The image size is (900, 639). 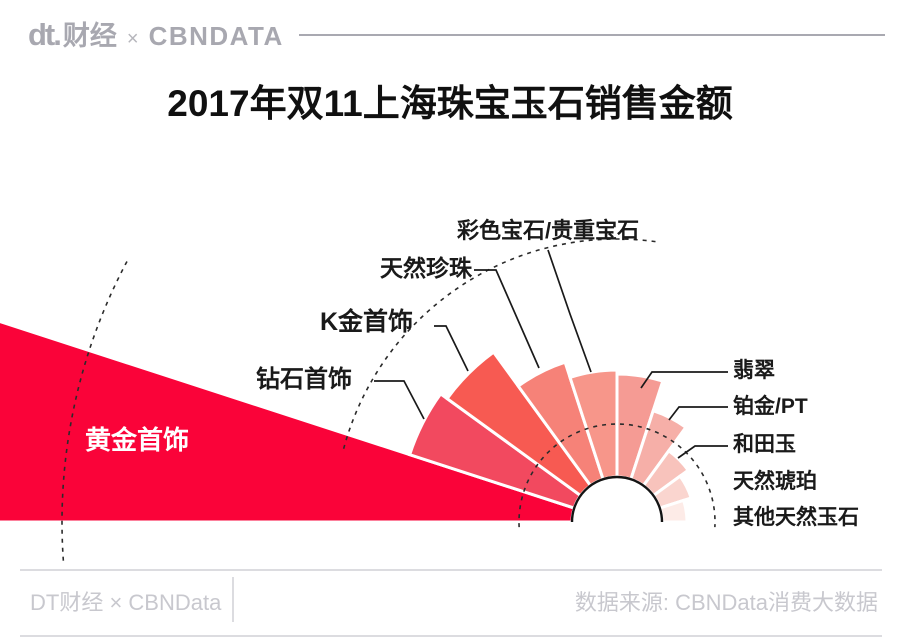 I want to click on leader-line-hetian-jade, so click(x=702, y=452).